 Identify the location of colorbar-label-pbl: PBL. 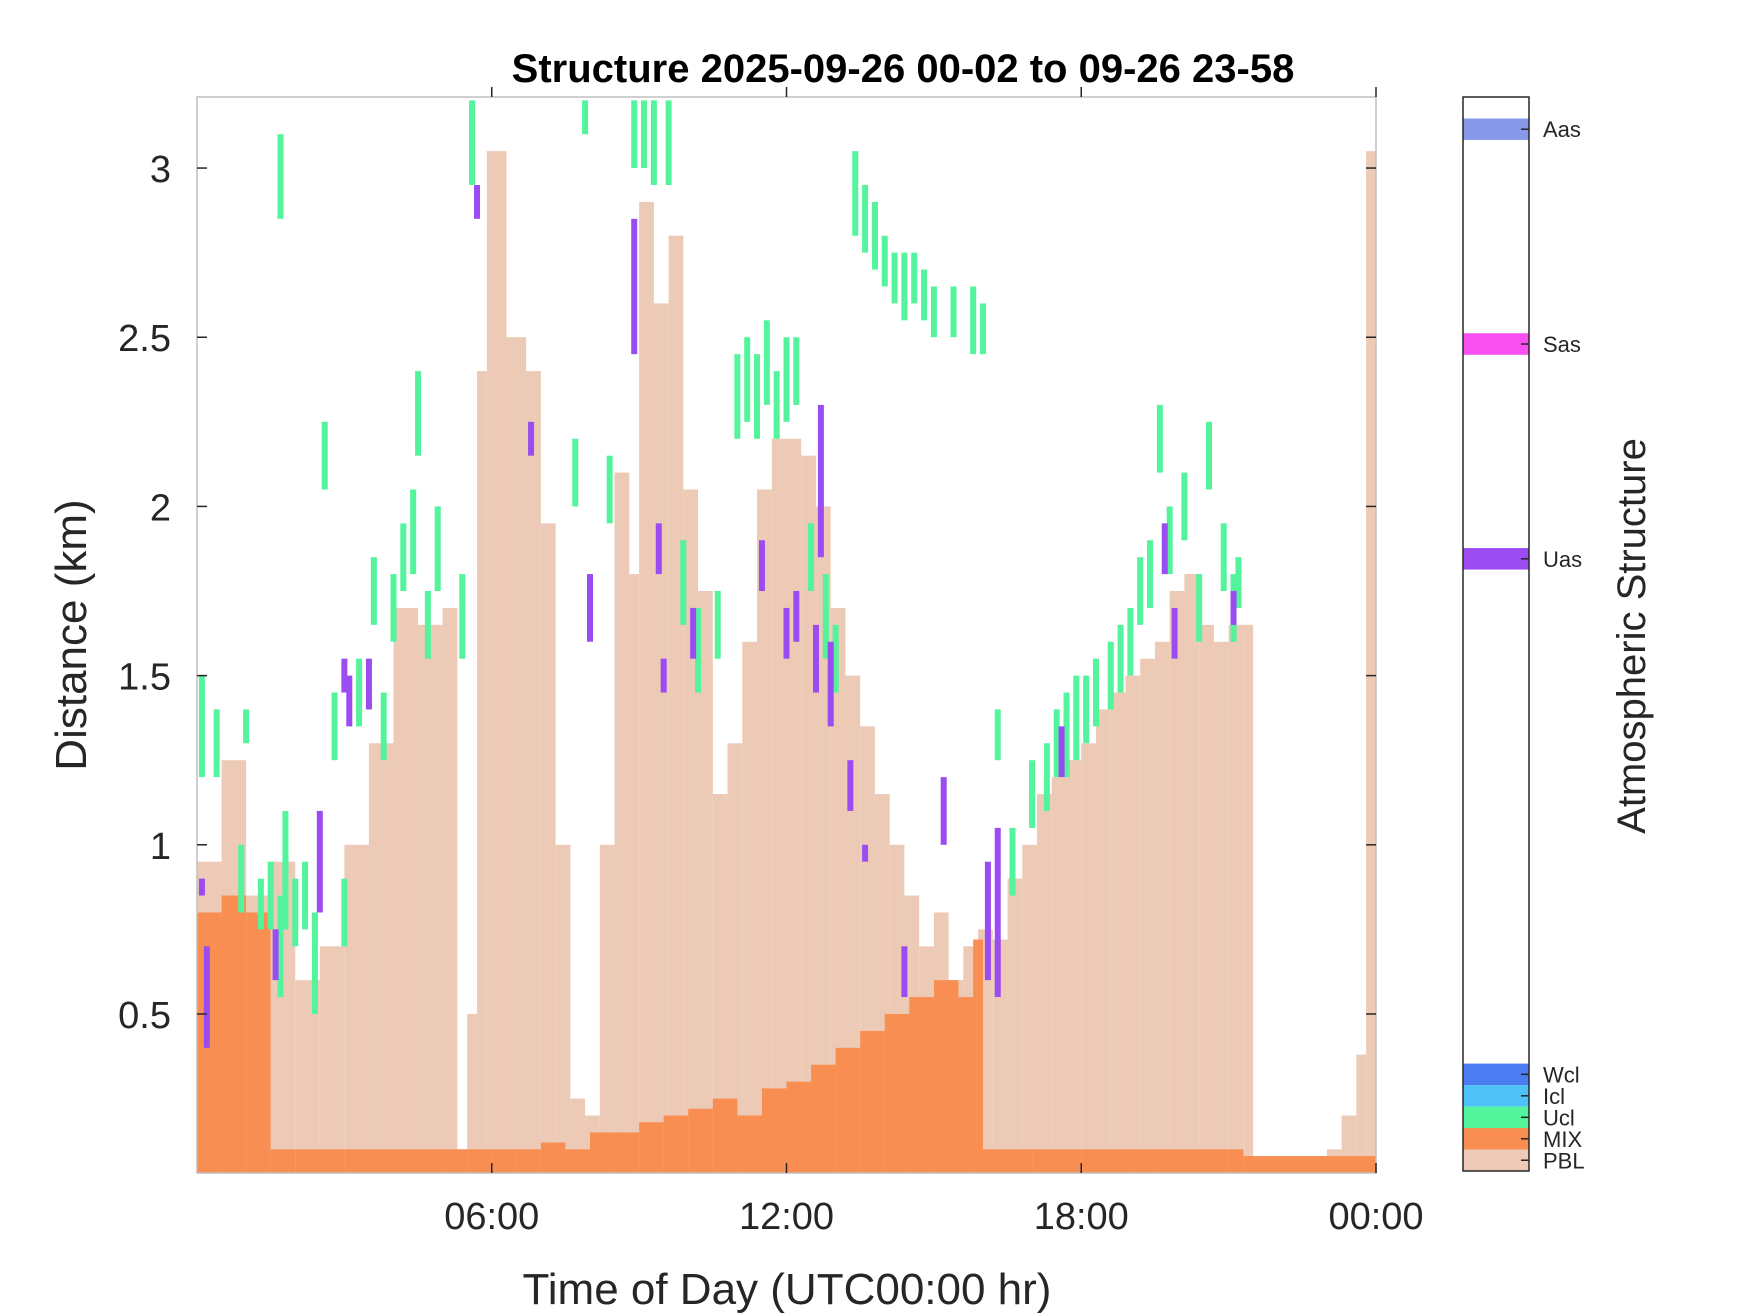
(1564, 1160).